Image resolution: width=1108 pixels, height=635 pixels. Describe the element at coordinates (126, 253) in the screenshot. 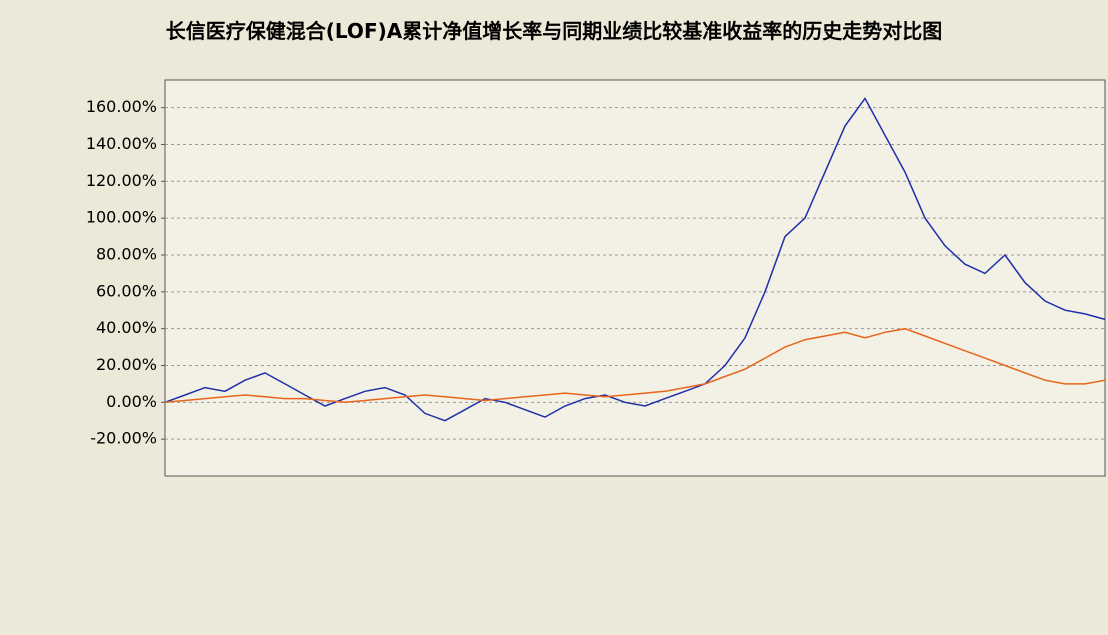

I see `y-tick-label: 80.00%` at that location.